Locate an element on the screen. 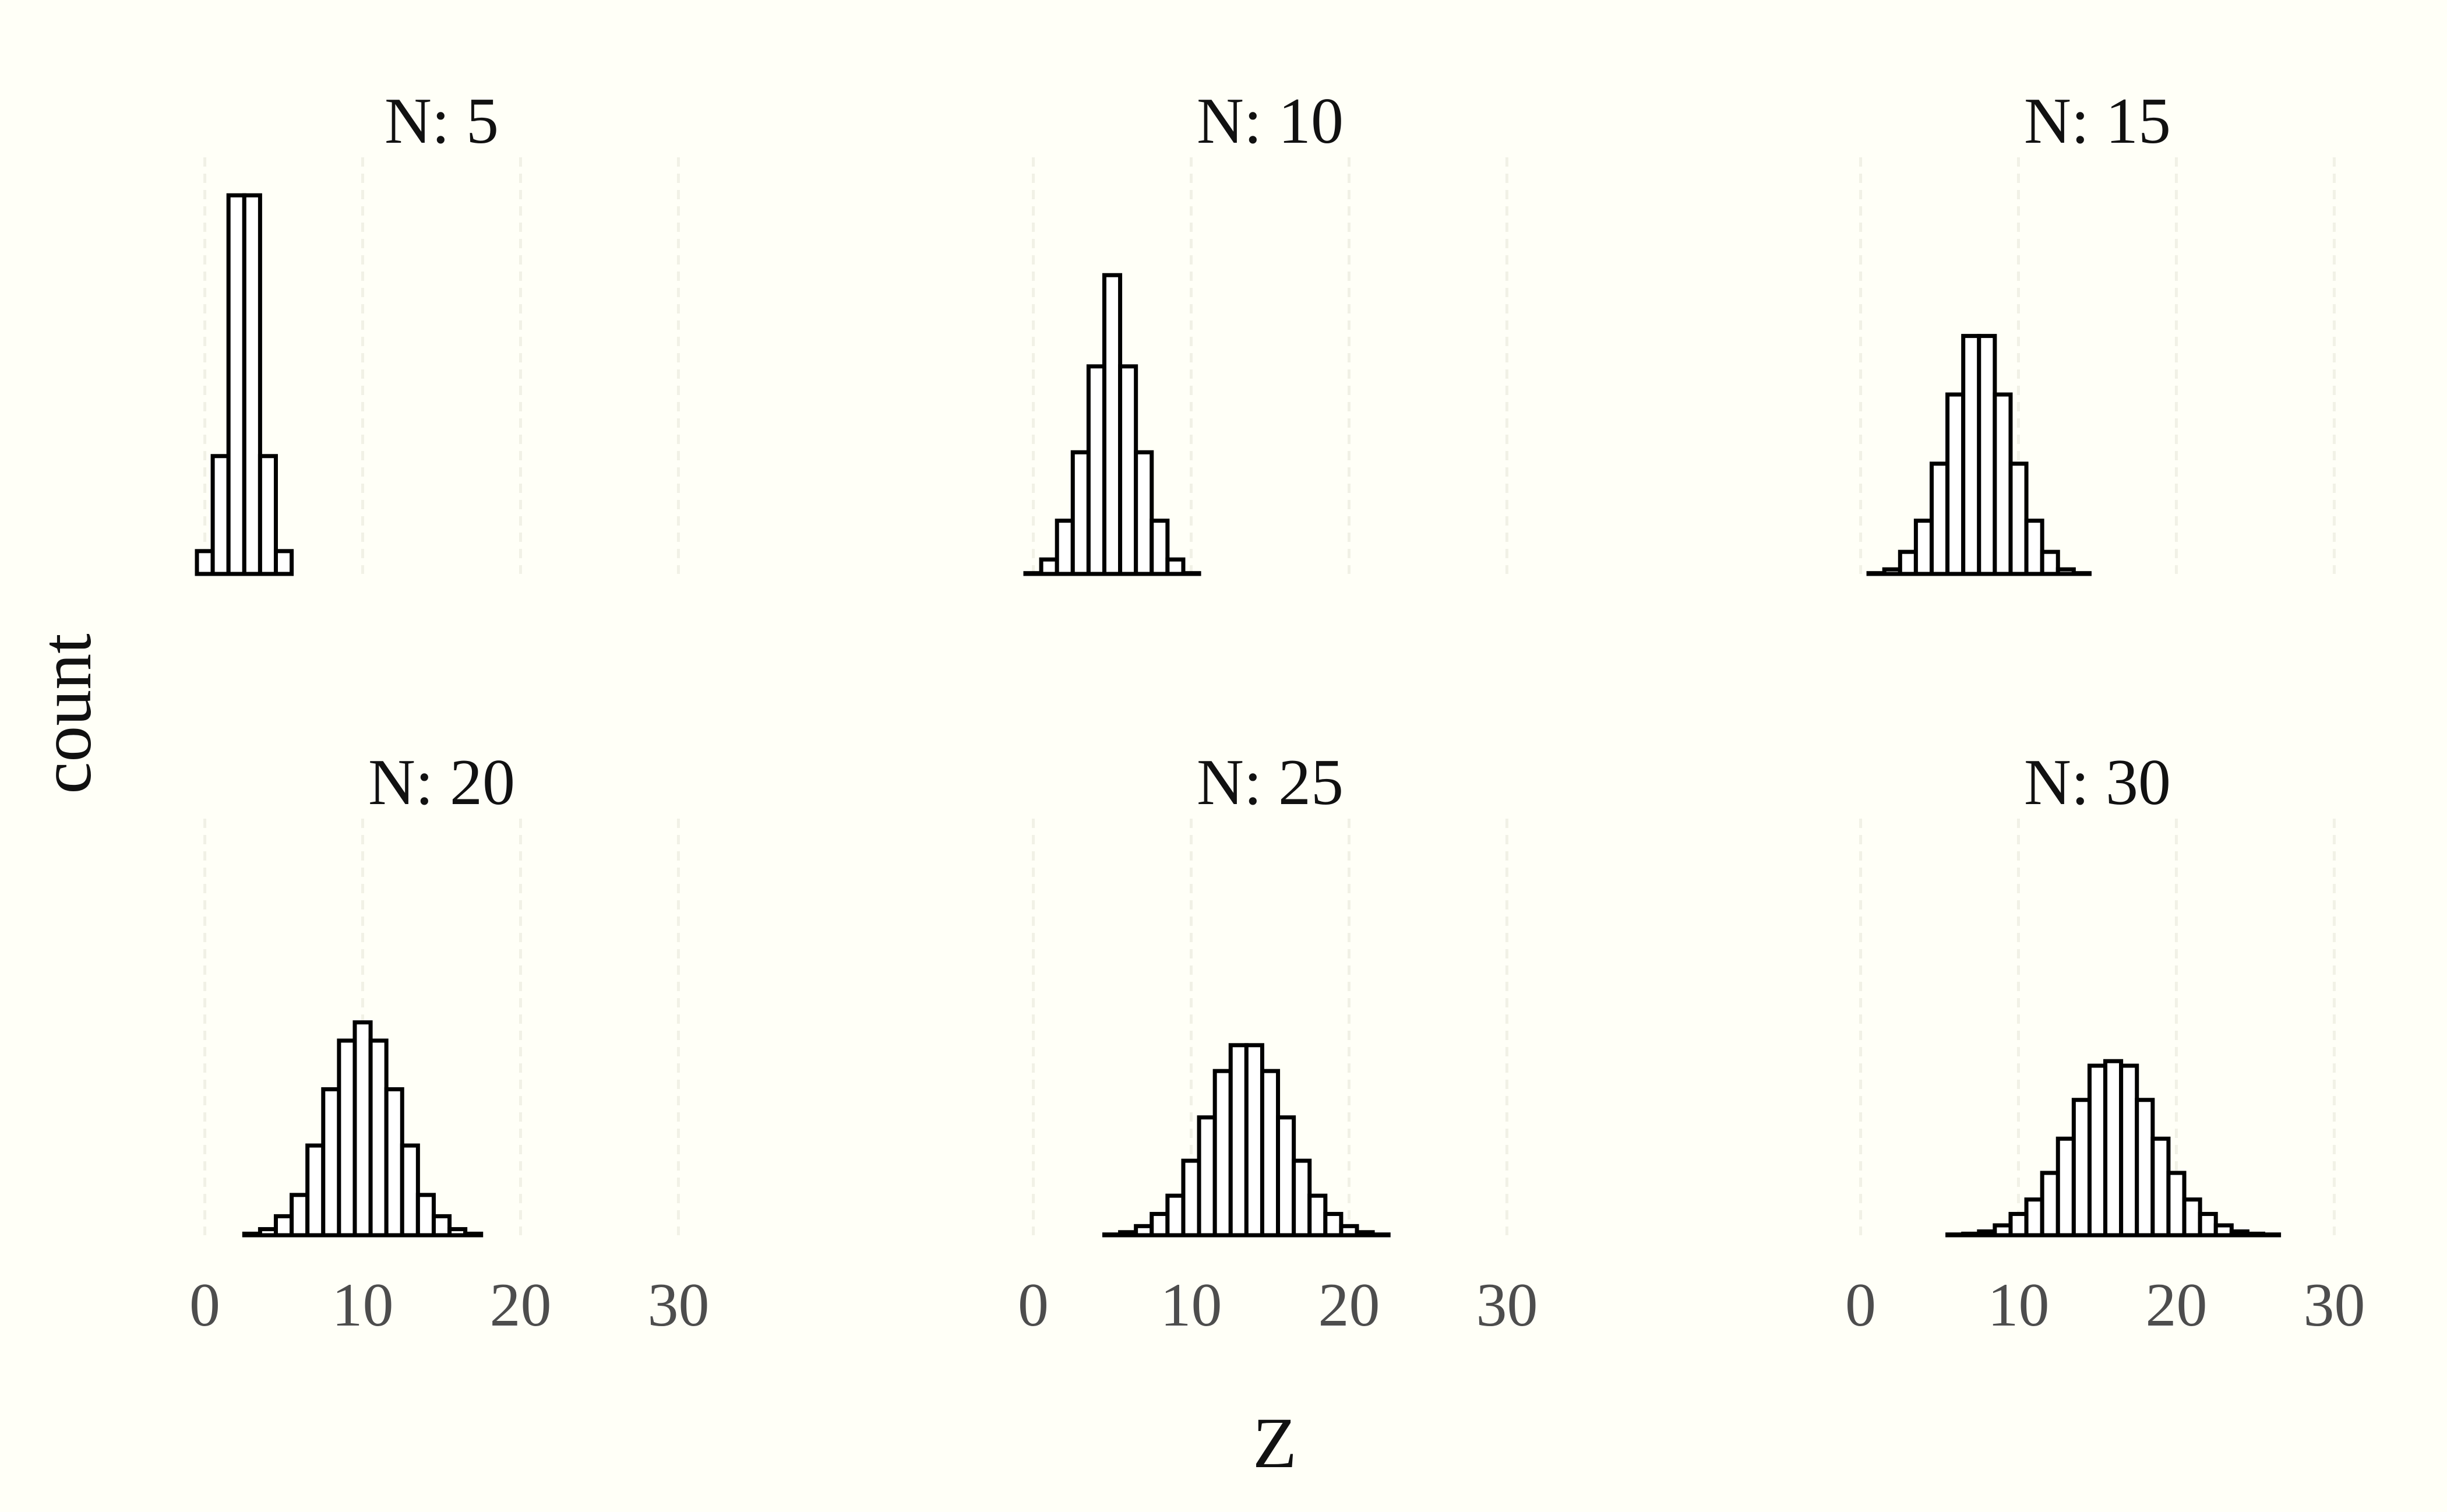 The width and height of the screenshot is (2447, 1512). panel-title: N: 30 is located at coordinates (2097, 782).